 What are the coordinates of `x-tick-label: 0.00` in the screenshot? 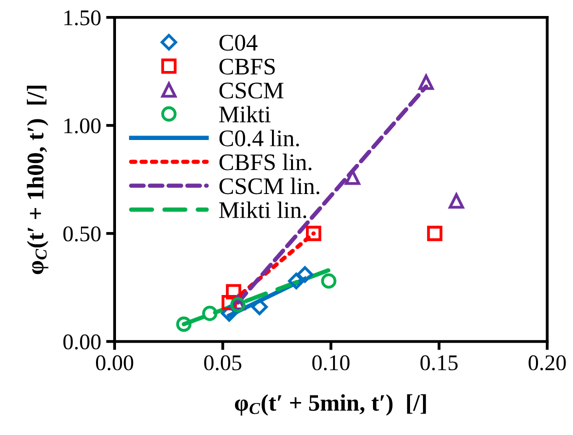 It's located at (115, 362).